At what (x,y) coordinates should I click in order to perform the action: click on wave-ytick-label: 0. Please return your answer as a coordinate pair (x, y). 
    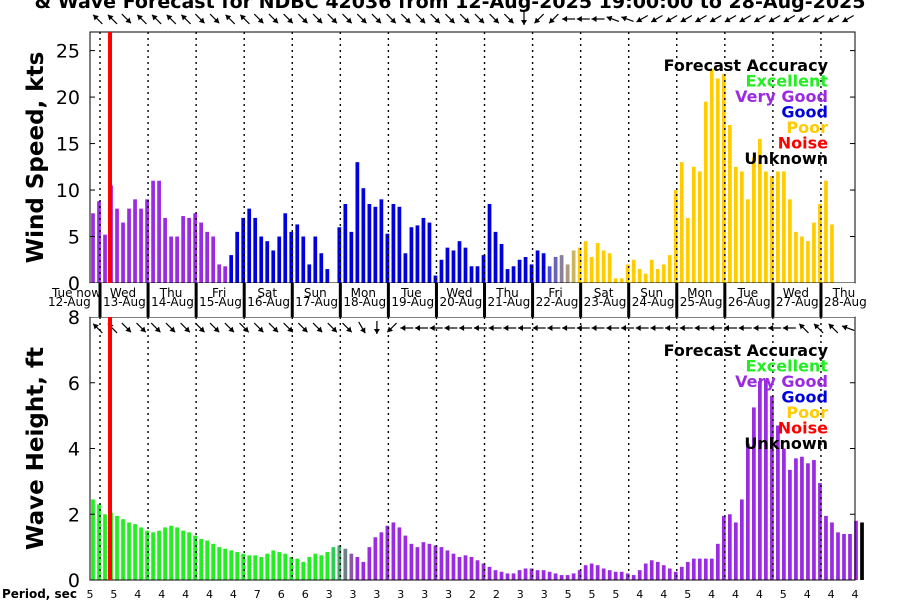
    Looking at the image, I should click on (74, 581).